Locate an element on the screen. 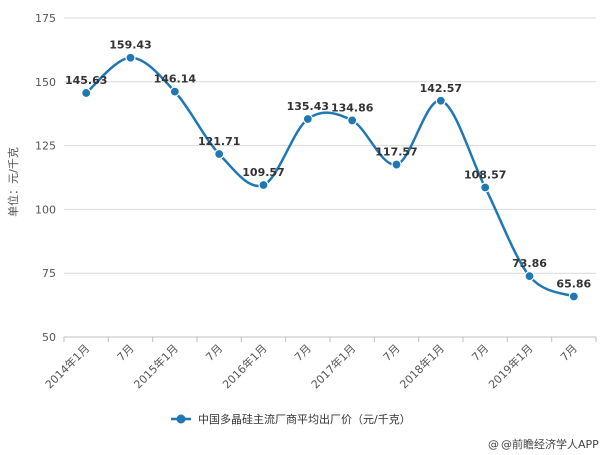 The image size is (606, 455). x-tick-label: 2014年1月 is located at coordinates (67, 366).